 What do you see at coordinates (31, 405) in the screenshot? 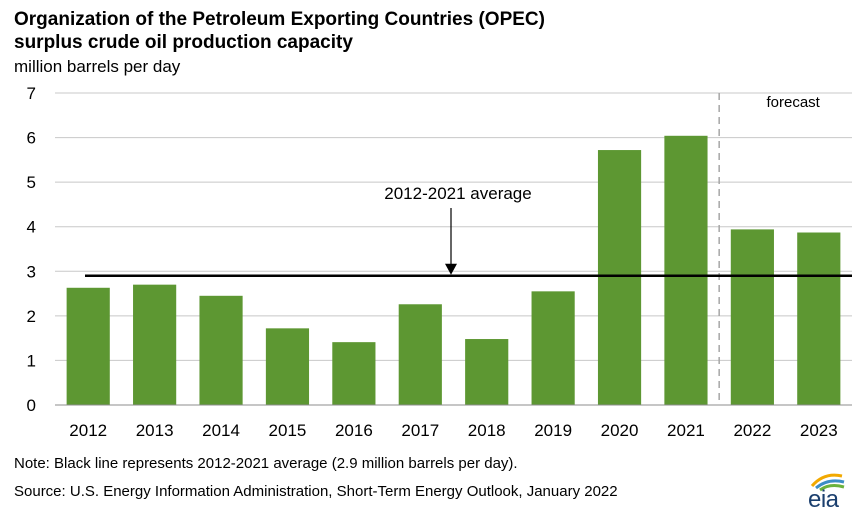
I see `y-tick-label: 0` at bounding box center [31, 405].